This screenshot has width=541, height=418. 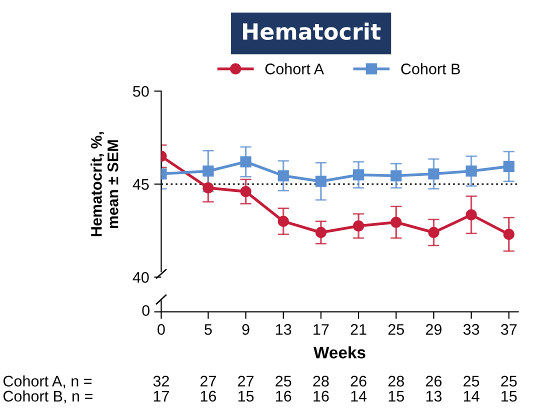 What do you see at coordinates (47, 381) in the screenshot?
I see `text: Cohort A, n =` at bounding box center [47, 381].